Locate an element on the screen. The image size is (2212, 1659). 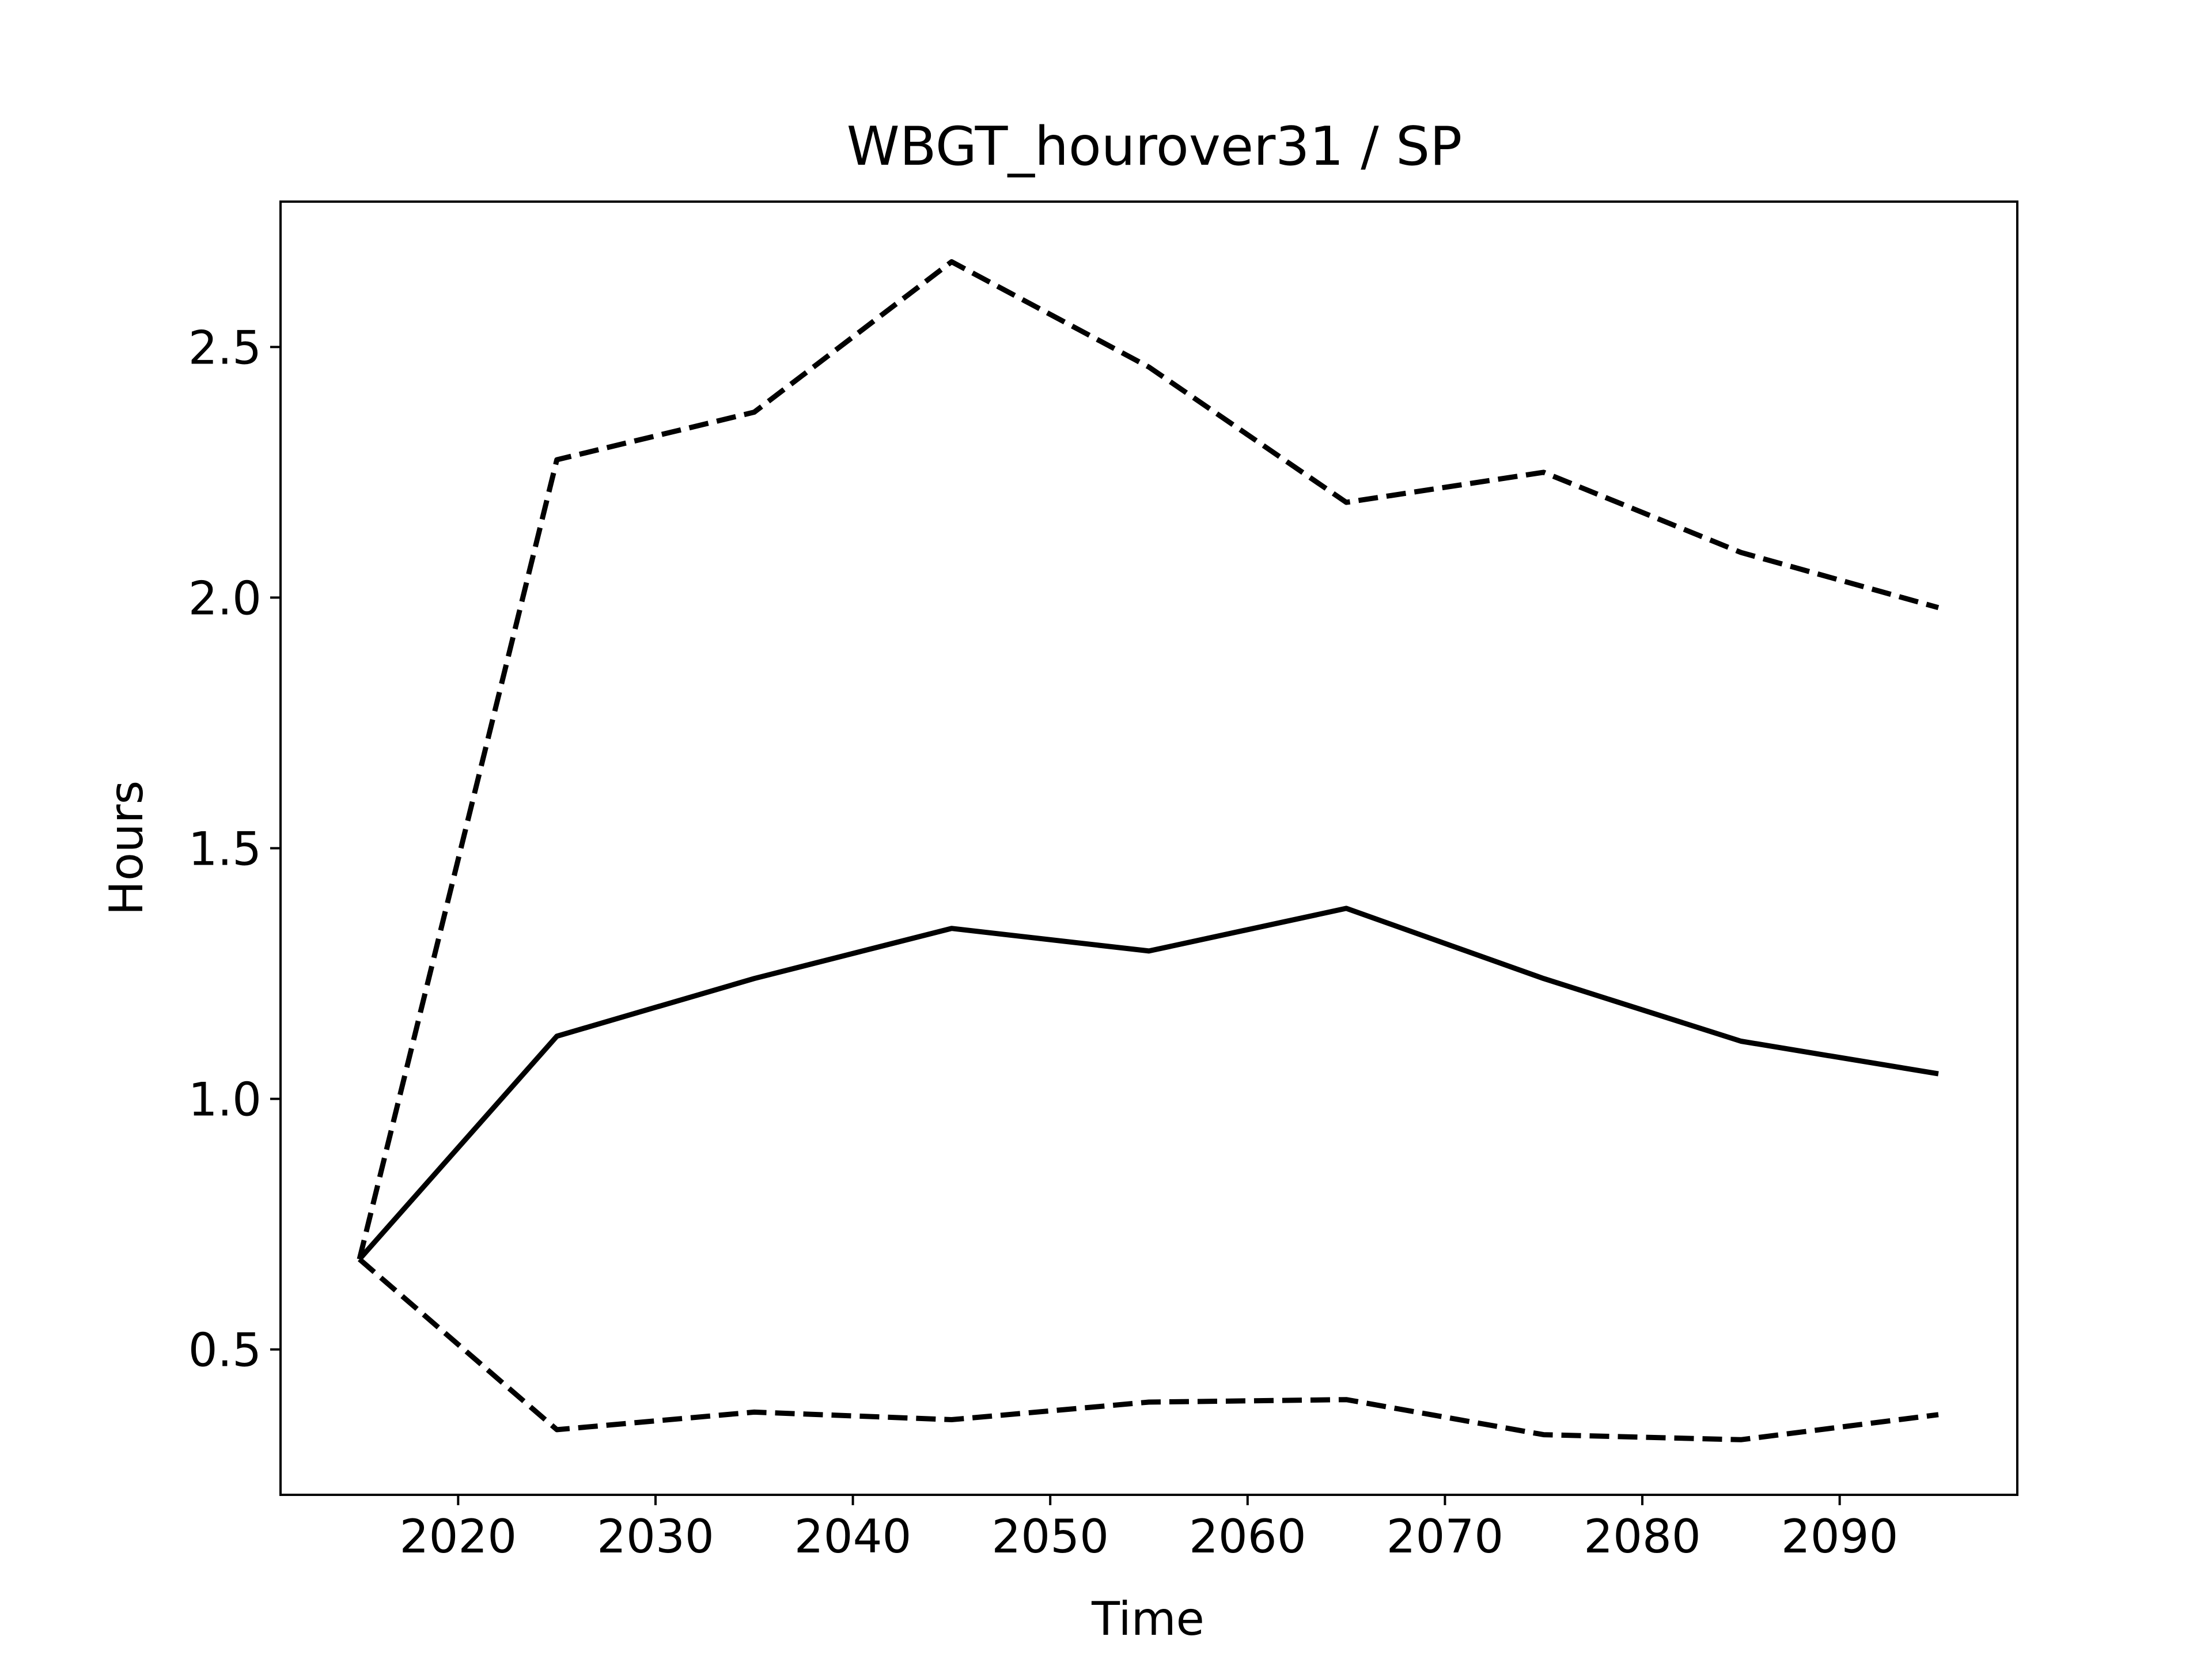
y-tick-label: 1.5 is located at coordinates (225, 849).